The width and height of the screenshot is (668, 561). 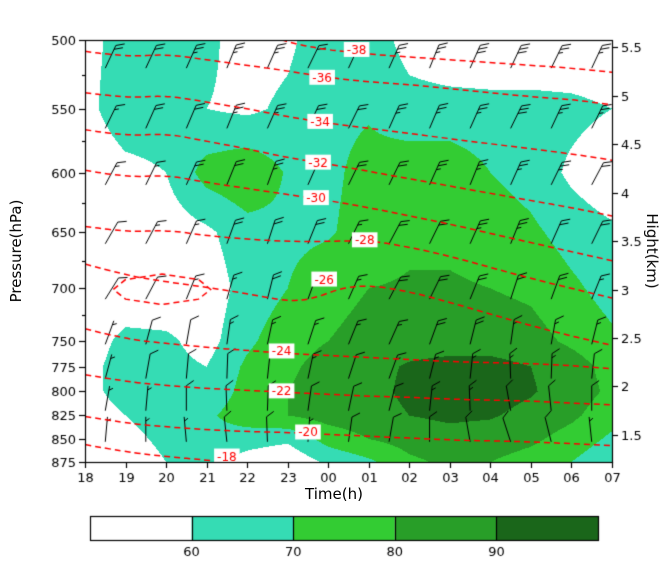 What do you see at coordinates (652, 251) in the screenshot?
I see `right-y-axis-title: Hight(km)` at bounding box center [652, 251].